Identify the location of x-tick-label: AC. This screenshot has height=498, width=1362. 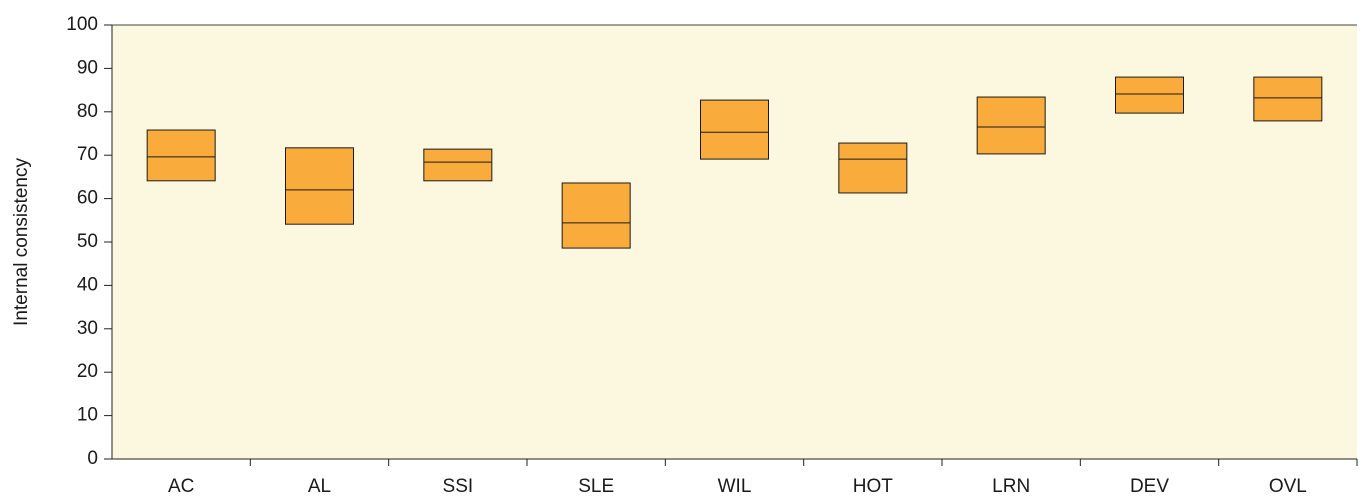
(181, 486).